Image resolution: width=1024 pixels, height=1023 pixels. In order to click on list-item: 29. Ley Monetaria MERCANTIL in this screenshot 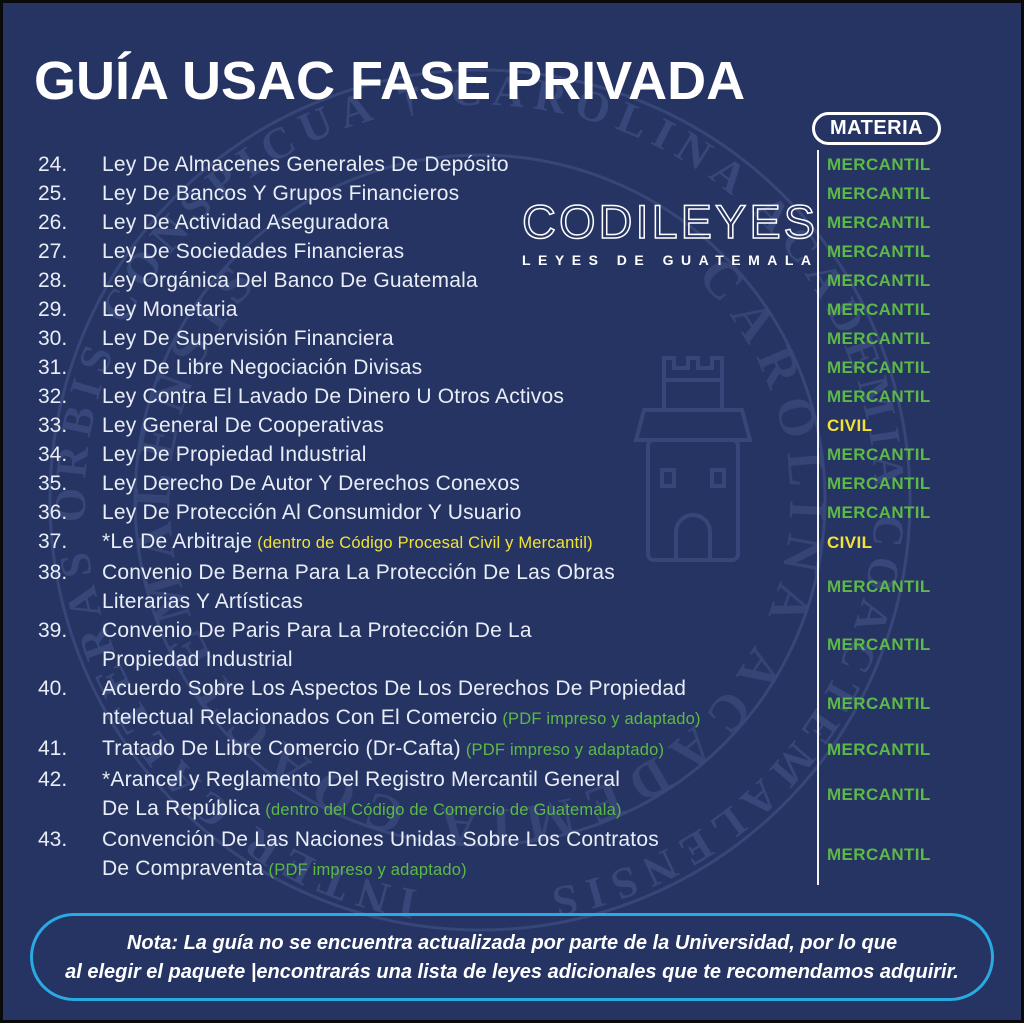, I will do `click(512, 309)`.